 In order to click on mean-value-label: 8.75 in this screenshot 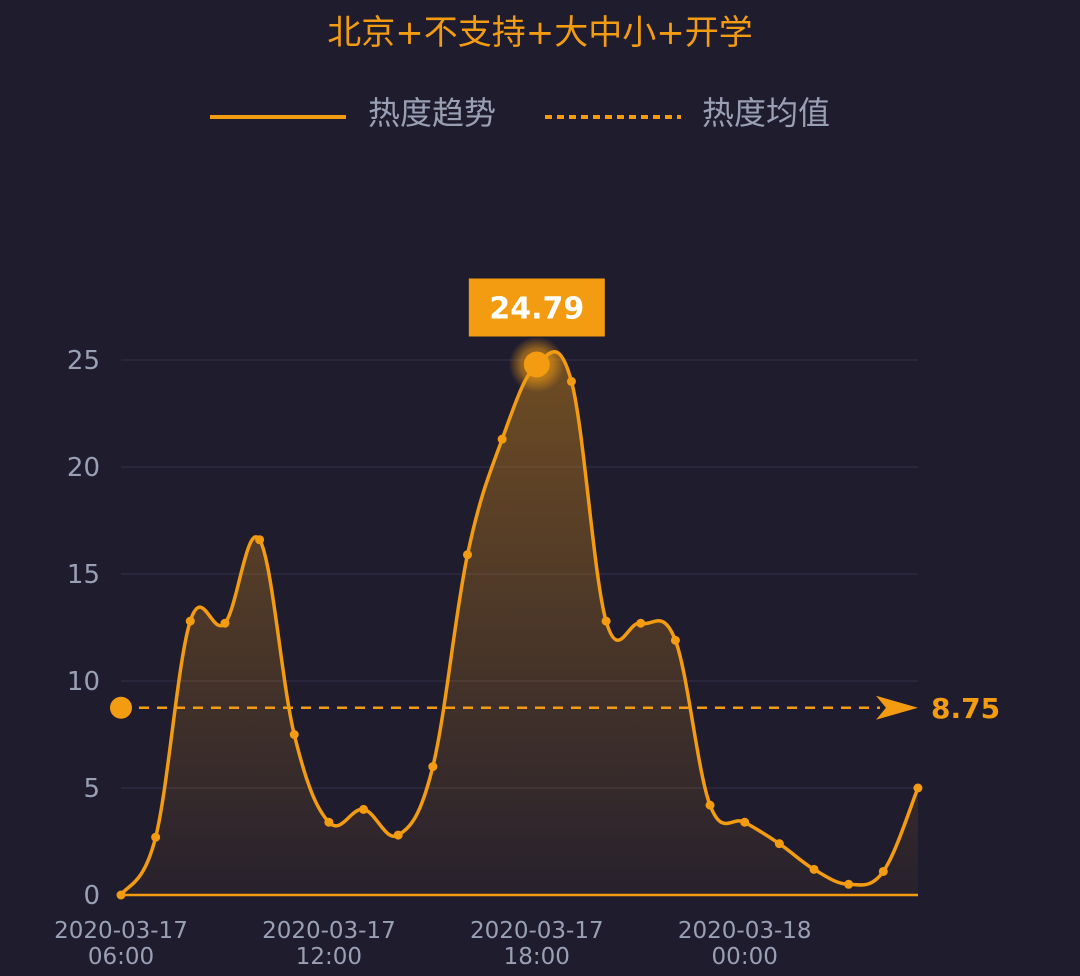, I will do `click(965, 708)`.